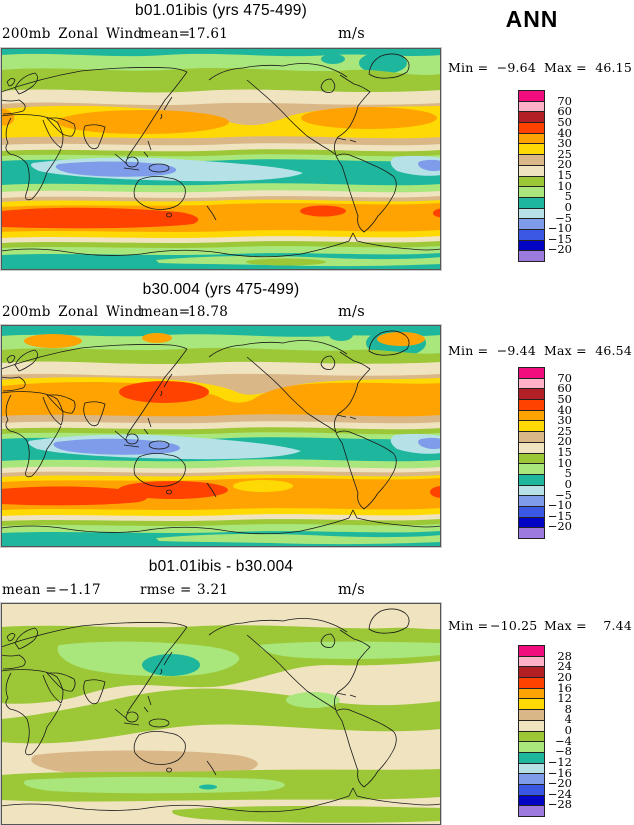  I want to click on colorbar-level-label: 4, so click(568, 719).